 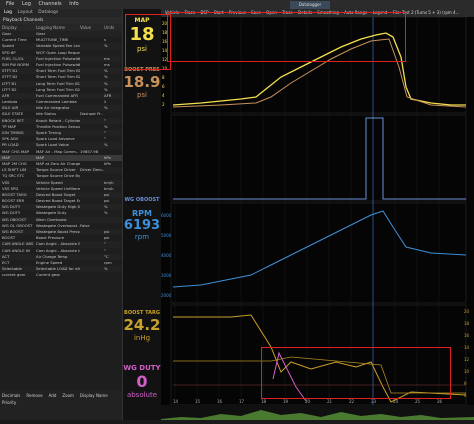 What do you see at coordinates (166, 215) in the screenshot?
I see `rpm-tick-label: 6000` at bounding box center [166, 215].